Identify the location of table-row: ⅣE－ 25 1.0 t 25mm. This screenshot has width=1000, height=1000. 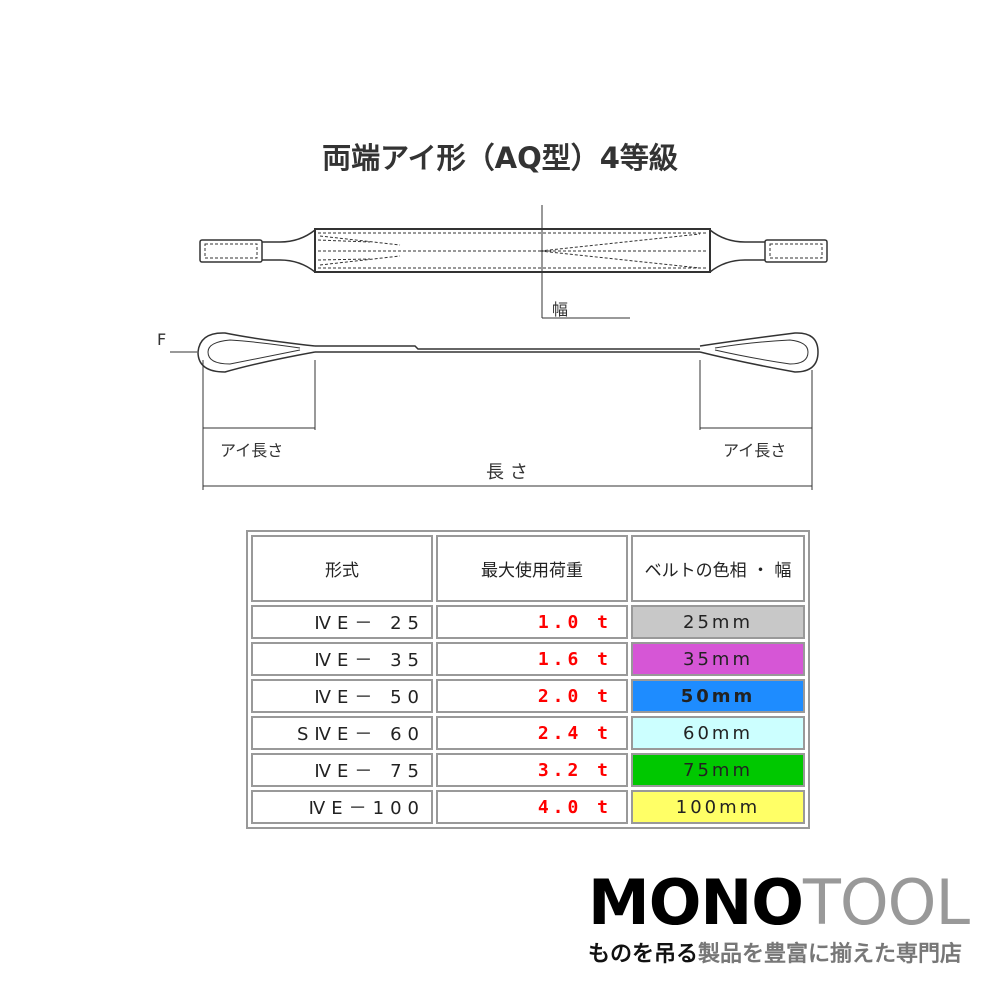
(528, 622).